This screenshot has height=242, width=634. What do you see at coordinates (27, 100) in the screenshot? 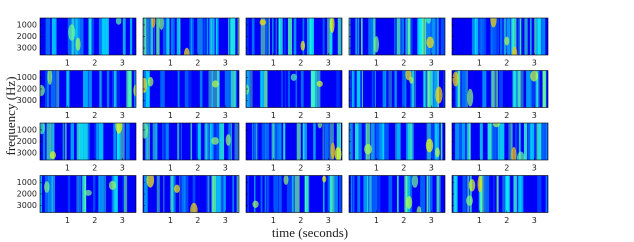
I see `y-tick-label: 3000` at bounding box center [27, 100].